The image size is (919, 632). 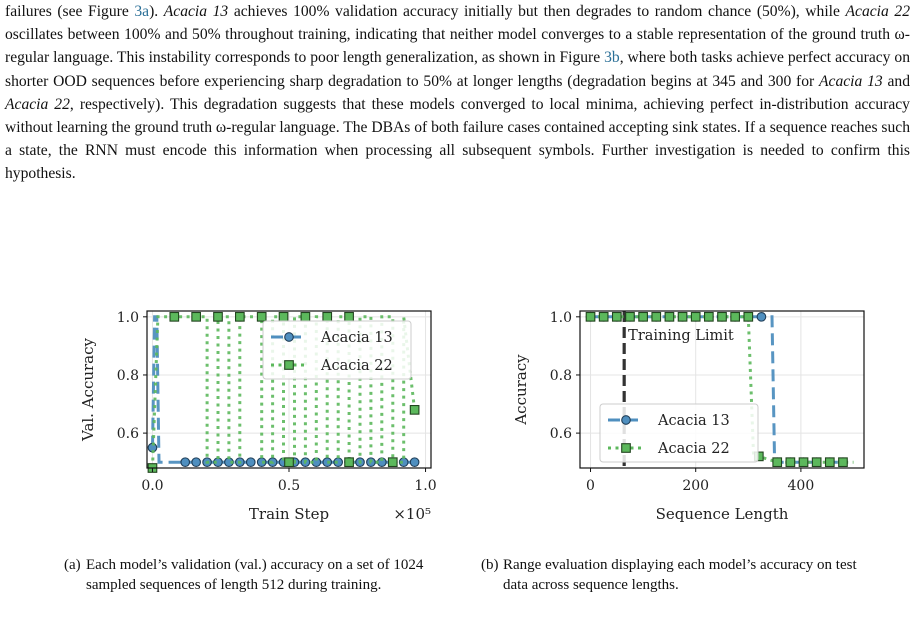 I want to click on x-axis-label: Train Step, so click(x=289, y=514).